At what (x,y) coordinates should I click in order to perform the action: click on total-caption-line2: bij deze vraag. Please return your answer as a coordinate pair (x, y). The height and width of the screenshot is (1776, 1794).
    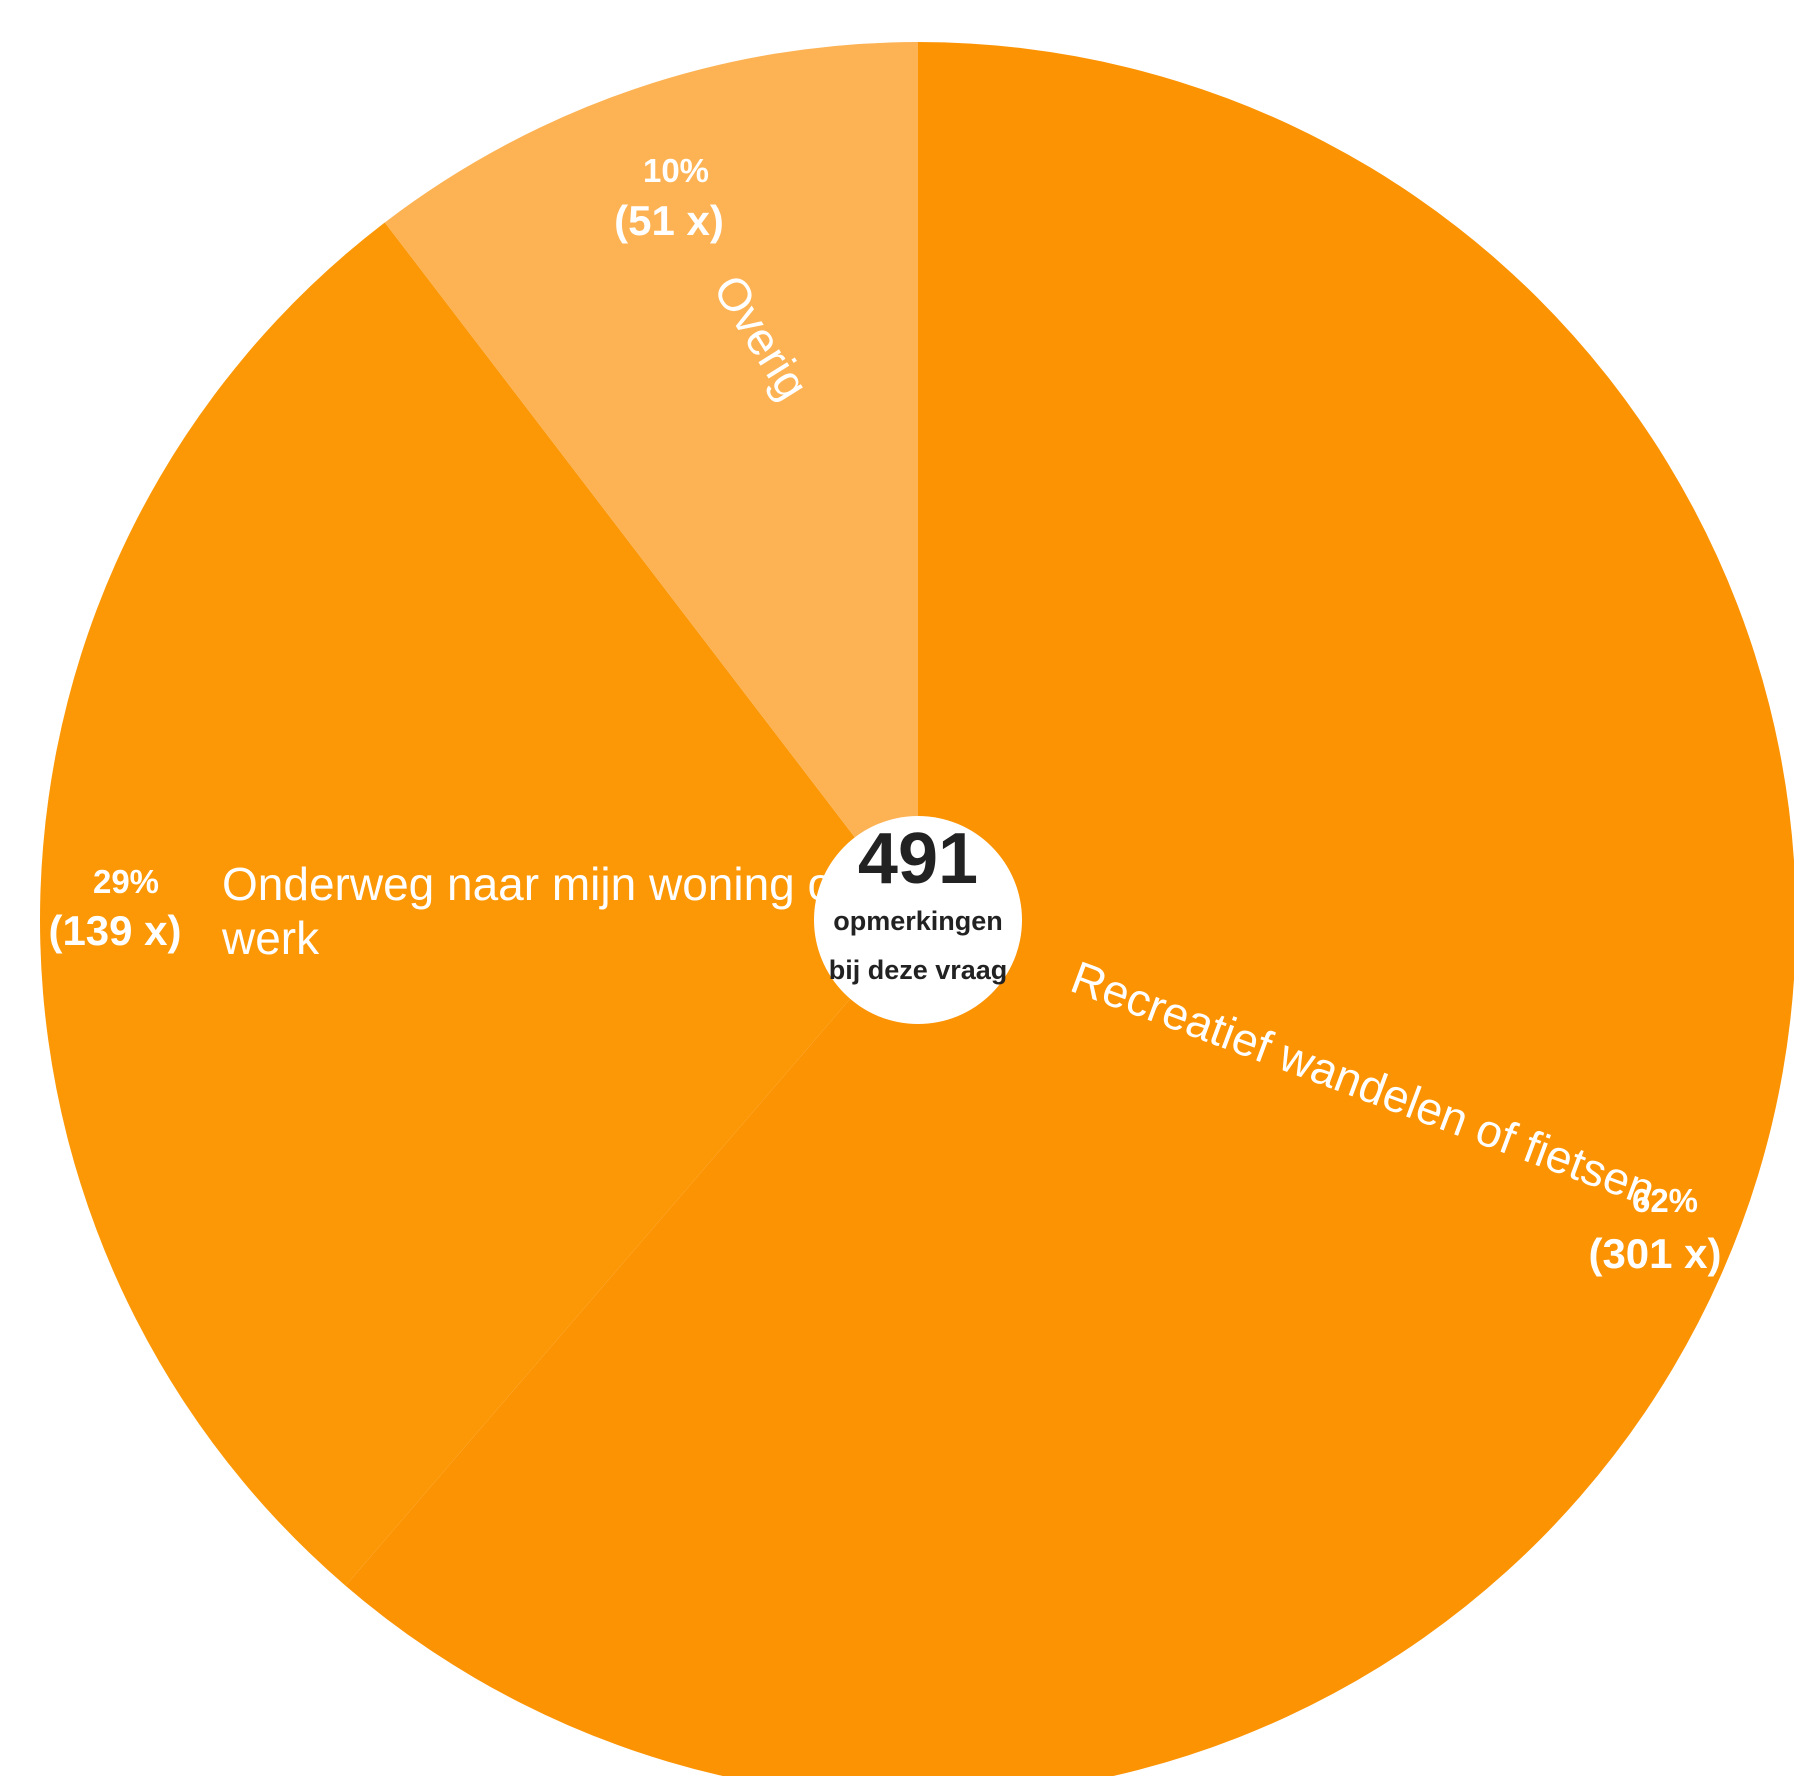
    Looking at the image, I should click on (918, 970).